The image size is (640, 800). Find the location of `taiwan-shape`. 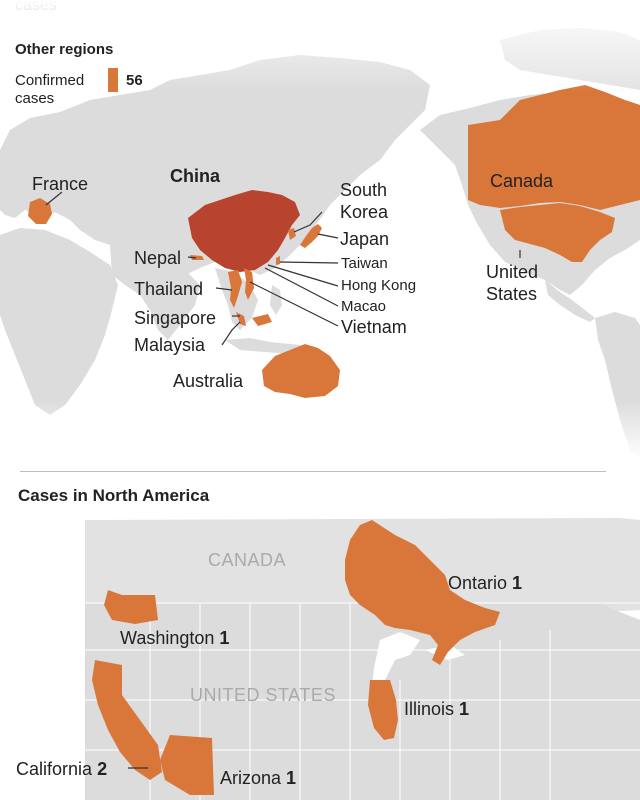

taiwan-shape is located at coordinates (278, 260).